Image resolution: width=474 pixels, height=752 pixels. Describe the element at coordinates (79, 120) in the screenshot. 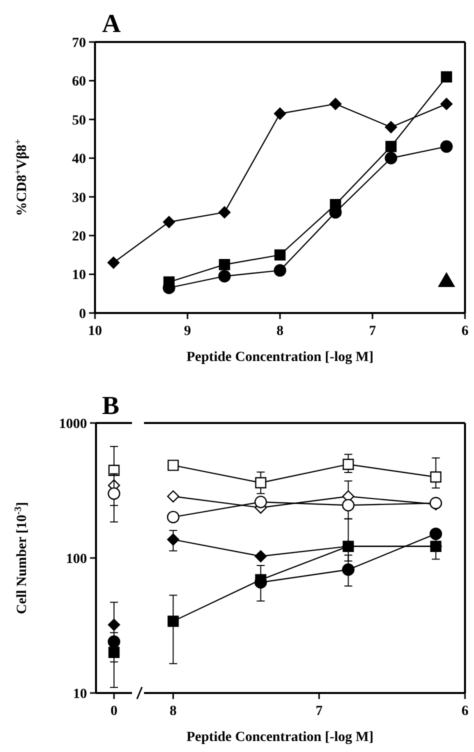

I see `y-tick-label: 50` at that location.